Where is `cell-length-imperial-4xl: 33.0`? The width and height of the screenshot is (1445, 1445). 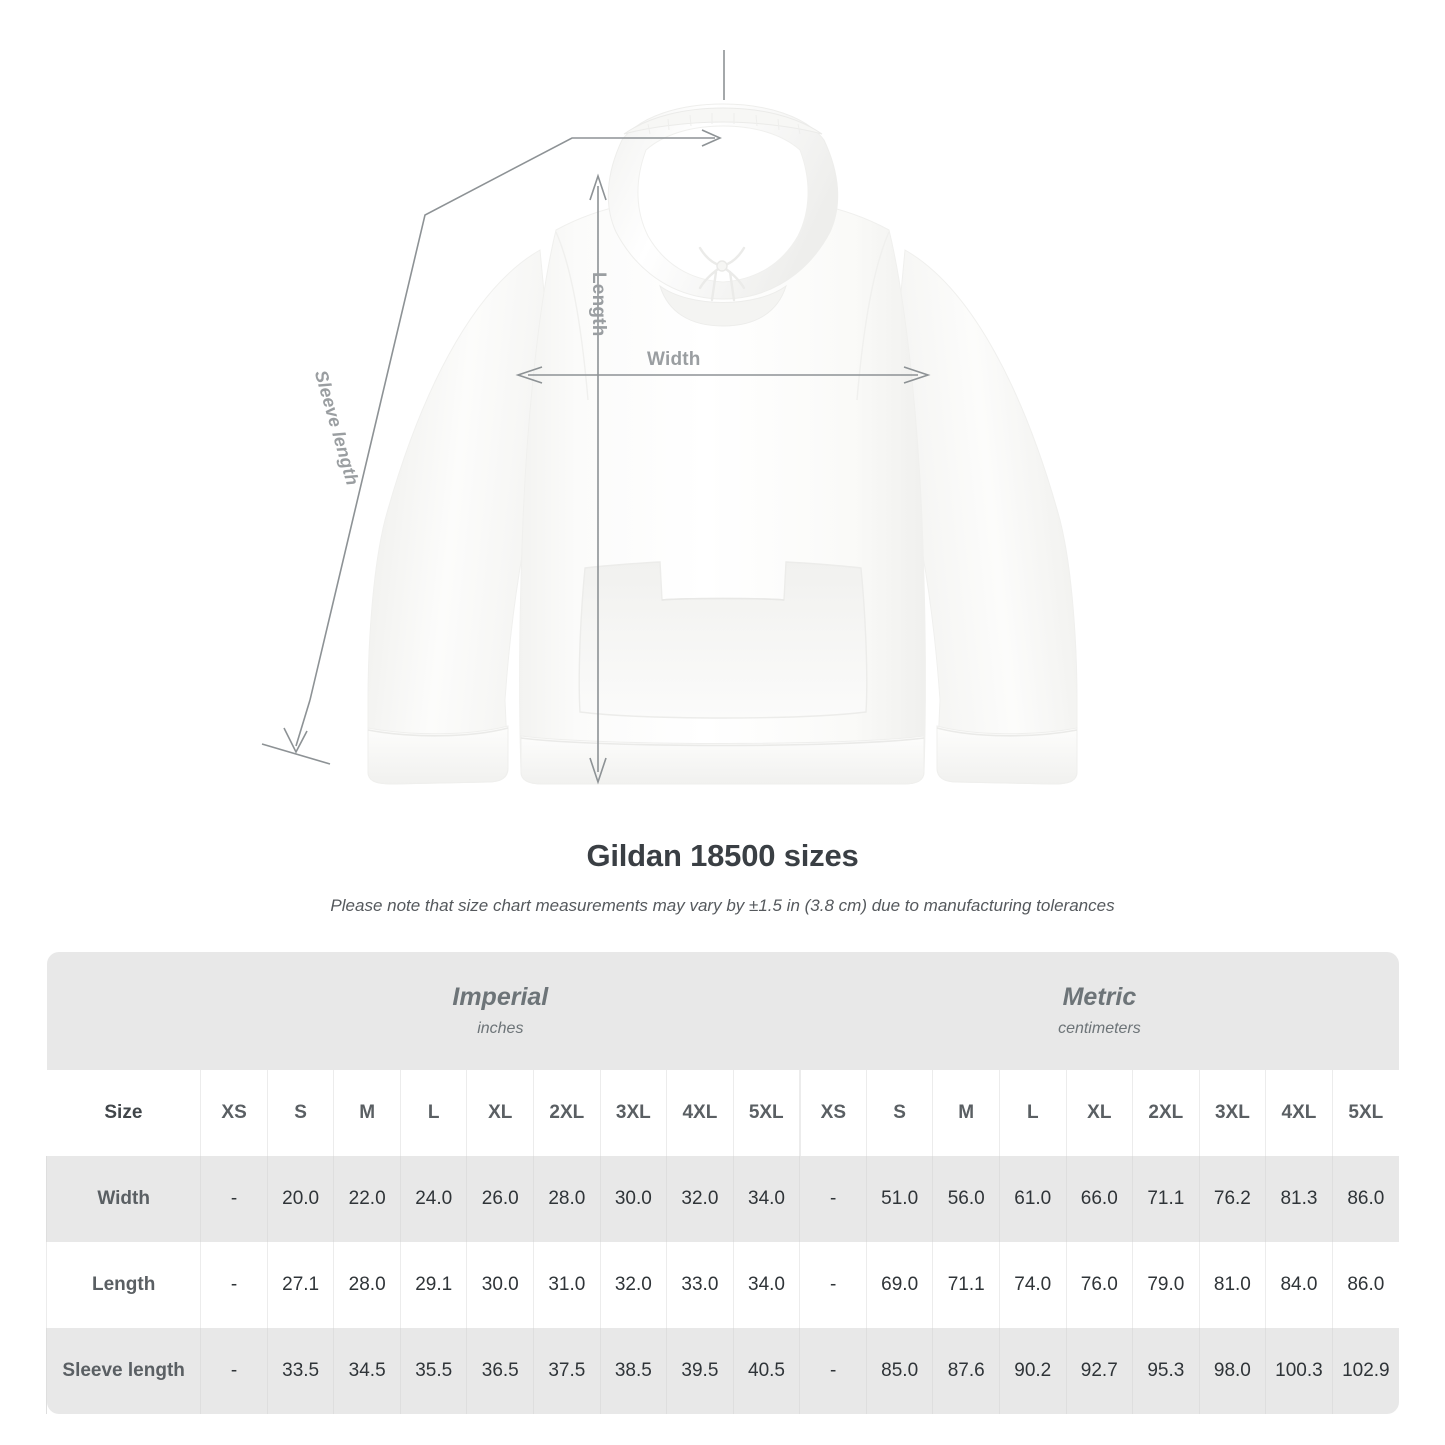
cell-length-imperial-4xl: 33.0 is located at coordinates (700, 1285).